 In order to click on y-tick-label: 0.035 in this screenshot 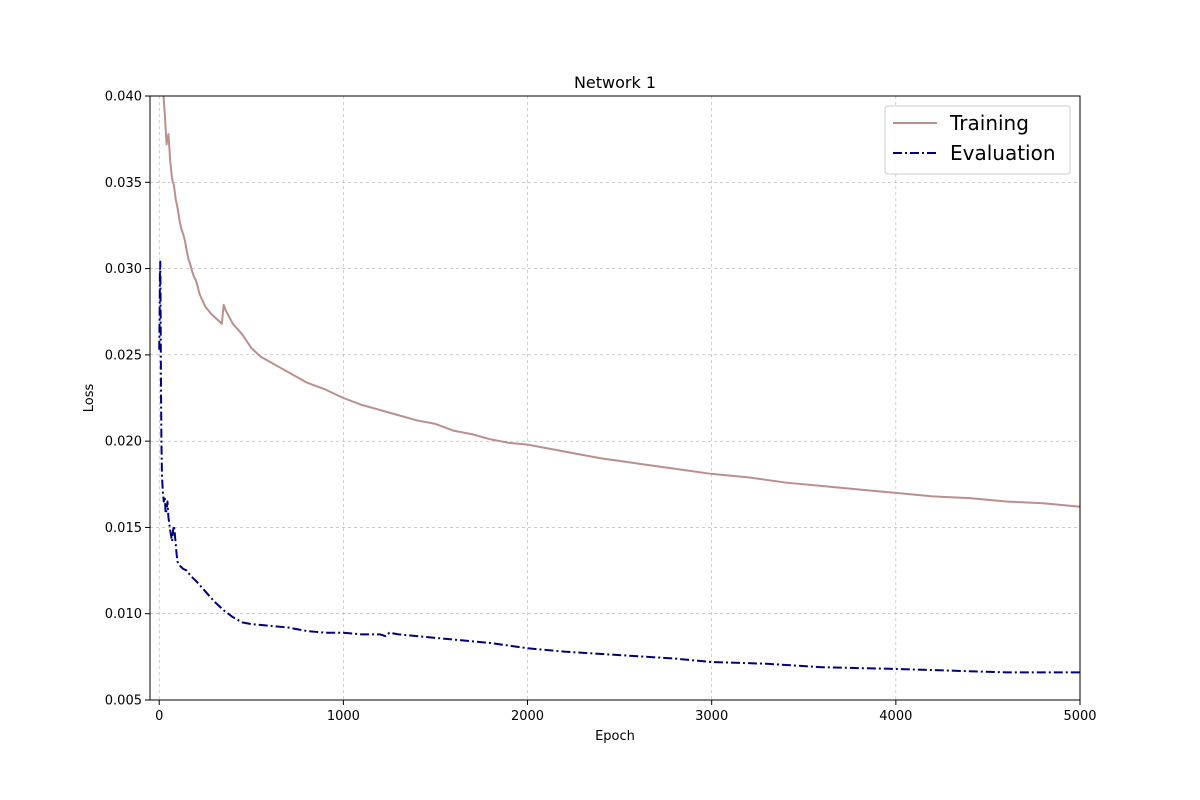, I will do `click(123, 183)`.